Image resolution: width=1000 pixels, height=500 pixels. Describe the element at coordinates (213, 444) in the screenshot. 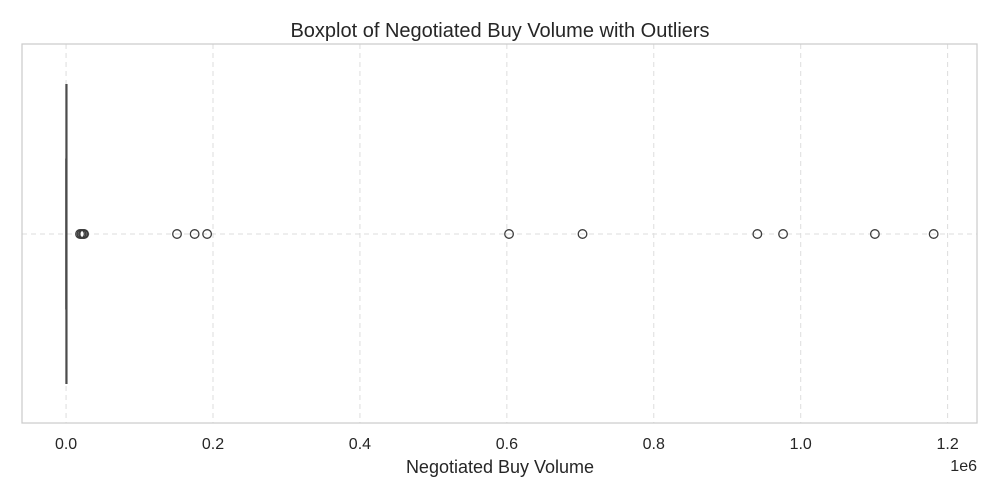

I see `x-tick-label: 0.2` at that location.